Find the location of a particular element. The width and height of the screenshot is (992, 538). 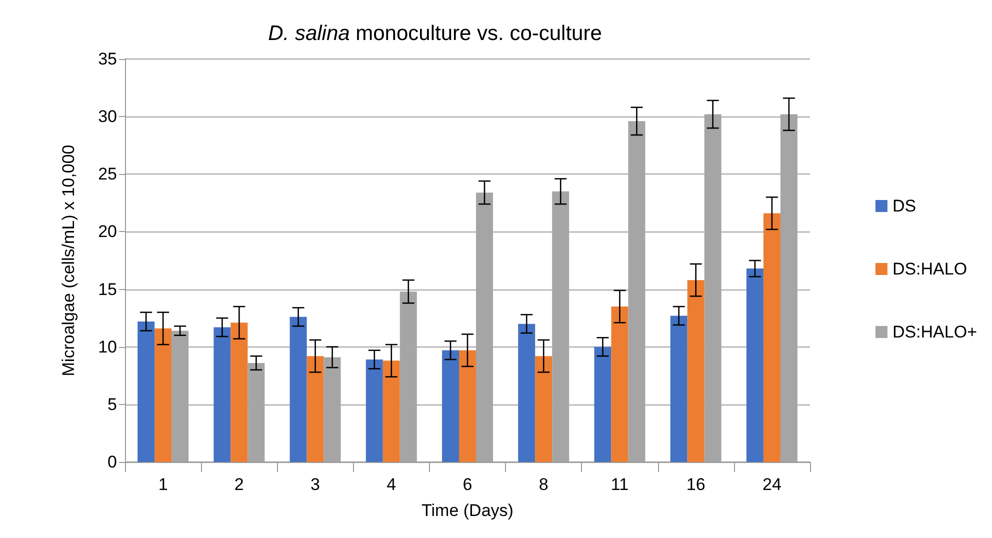

x-tick-label: 2 is located at coordinates (239, 484).